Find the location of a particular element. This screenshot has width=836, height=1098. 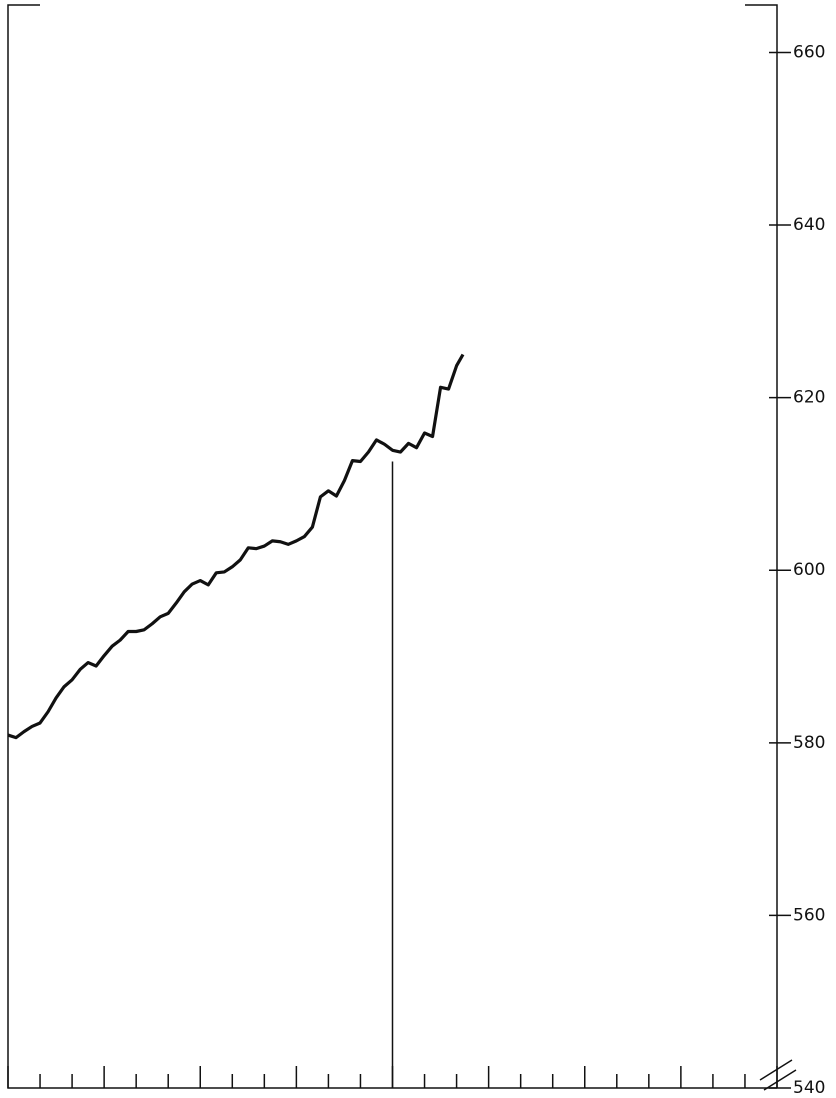

y-tick-label: 660 is located at coordinates (809, 52).